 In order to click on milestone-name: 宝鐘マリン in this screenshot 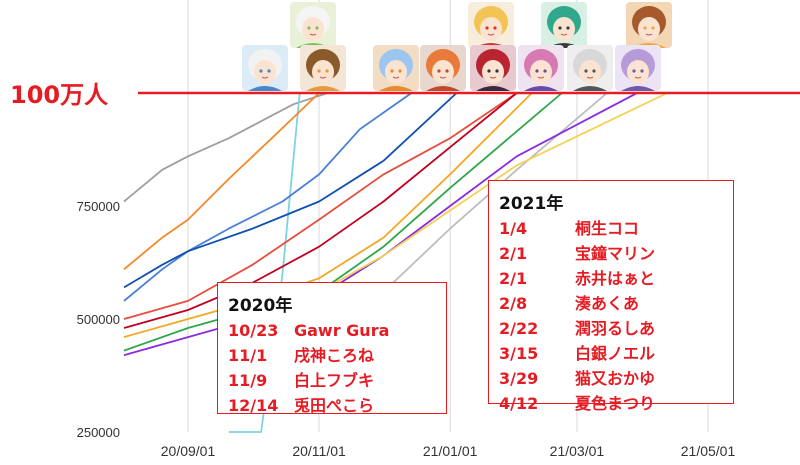, I will do `click(615, 253)`.